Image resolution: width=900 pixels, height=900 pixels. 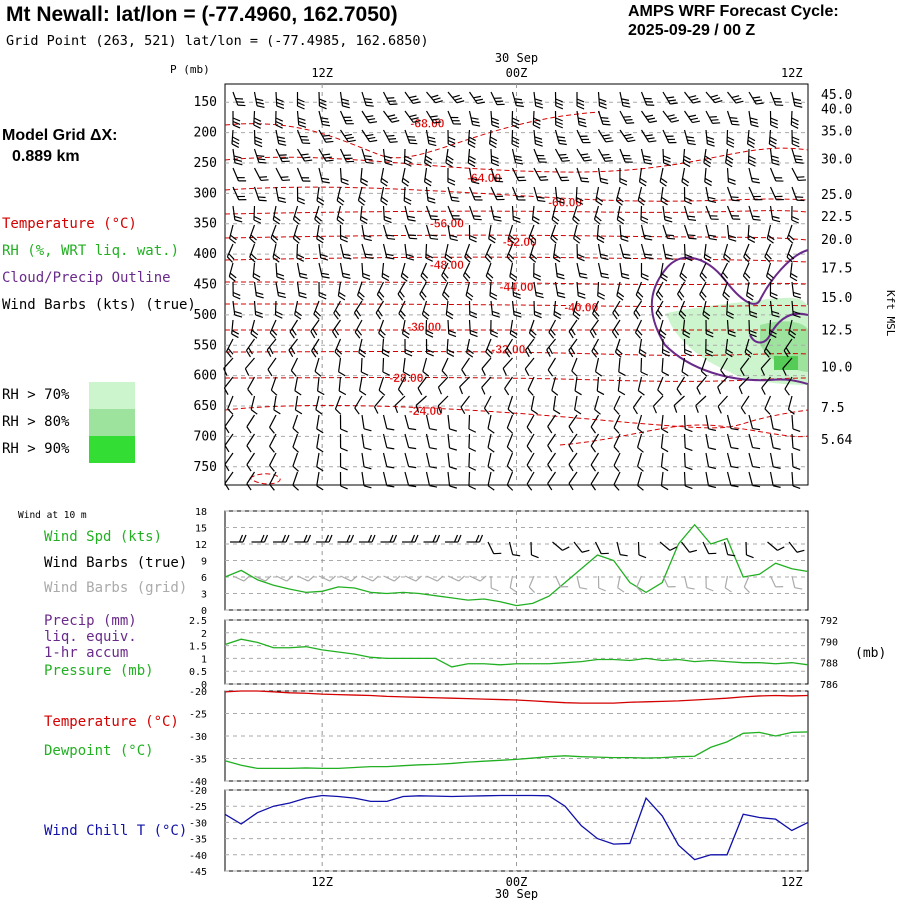 What do you see at coordinates (322, 882) in the screenshot?
I see `bottom-tick-0: 12Z` at bounding box center [322, 882].